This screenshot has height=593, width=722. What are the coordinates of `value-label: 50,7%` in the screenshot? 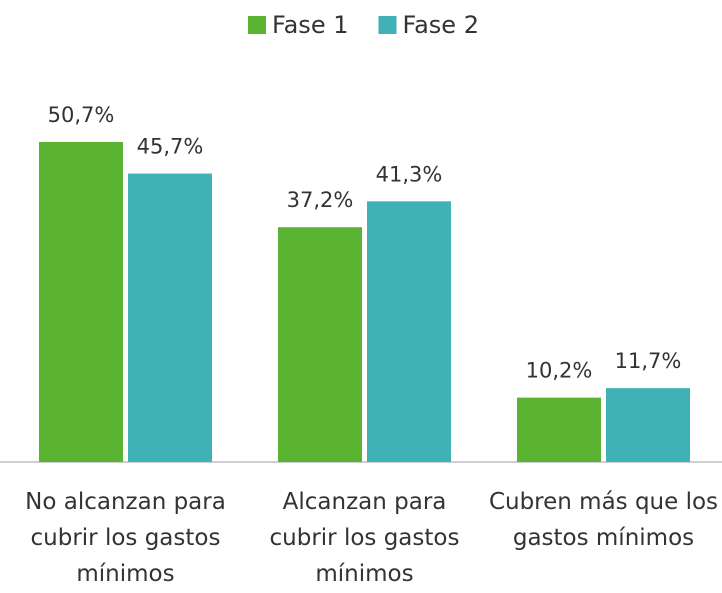 It's located at (81, 115).